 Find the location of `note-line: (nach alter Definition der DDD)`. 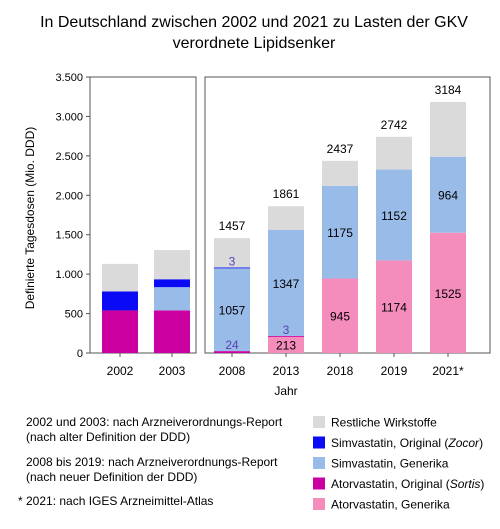

note-line: (nach alter Definition der DDD) is located at coordinates (108, 437).